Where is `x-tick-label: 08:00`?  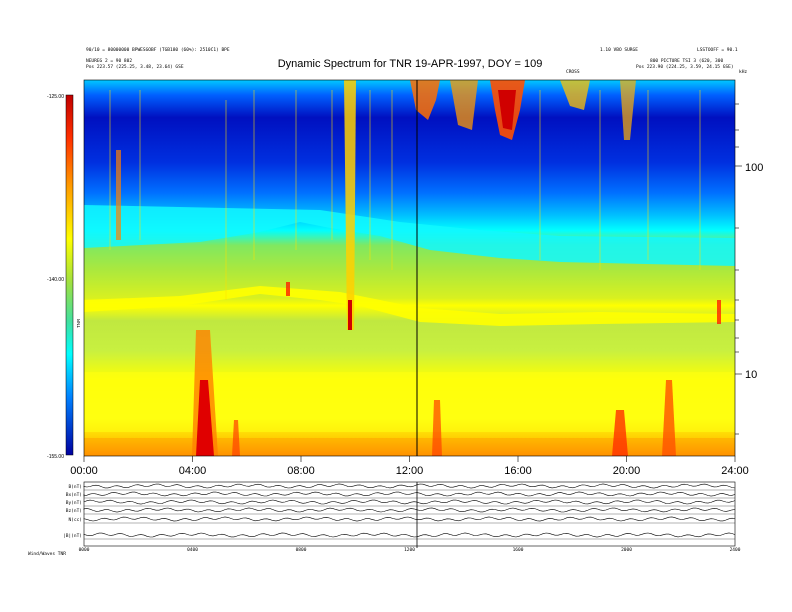
x-tick-label: 08:00 is located at coordinates (301, 471).